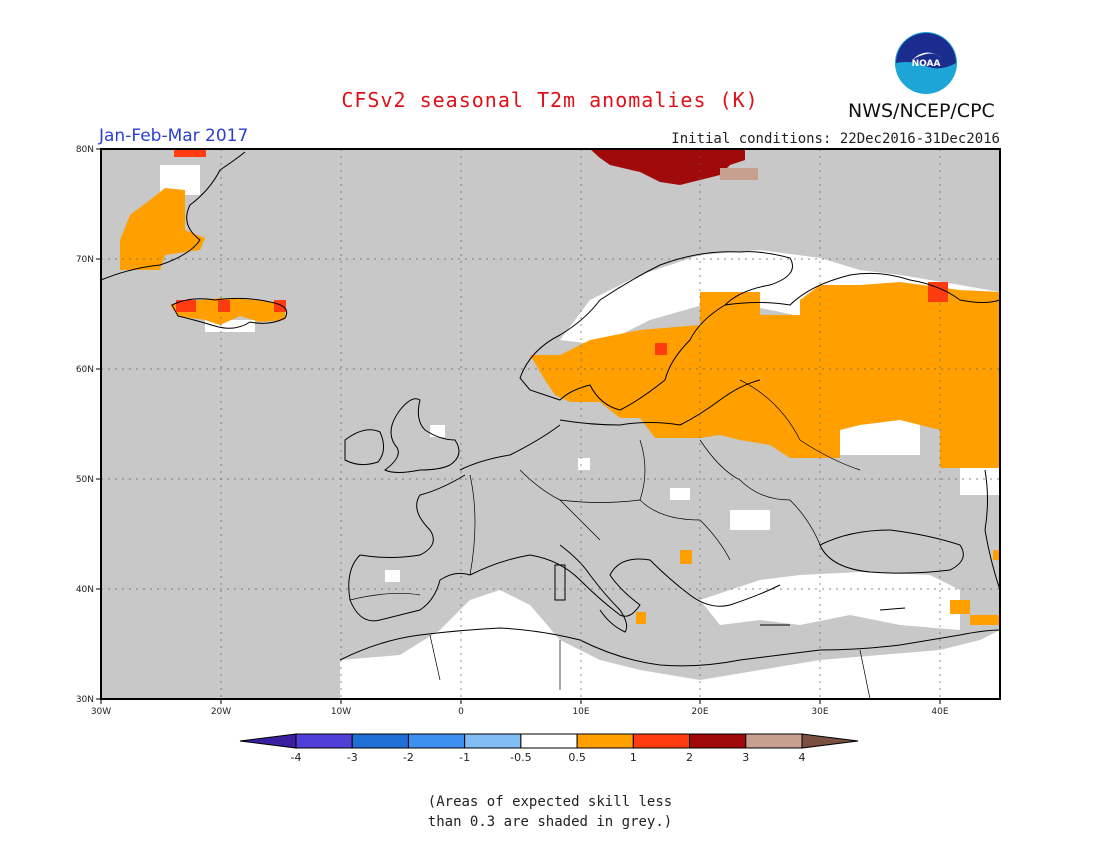  Describe the element at coordinates (819, 712) in the screenshot. I see `lon-label: 30E` at that location.